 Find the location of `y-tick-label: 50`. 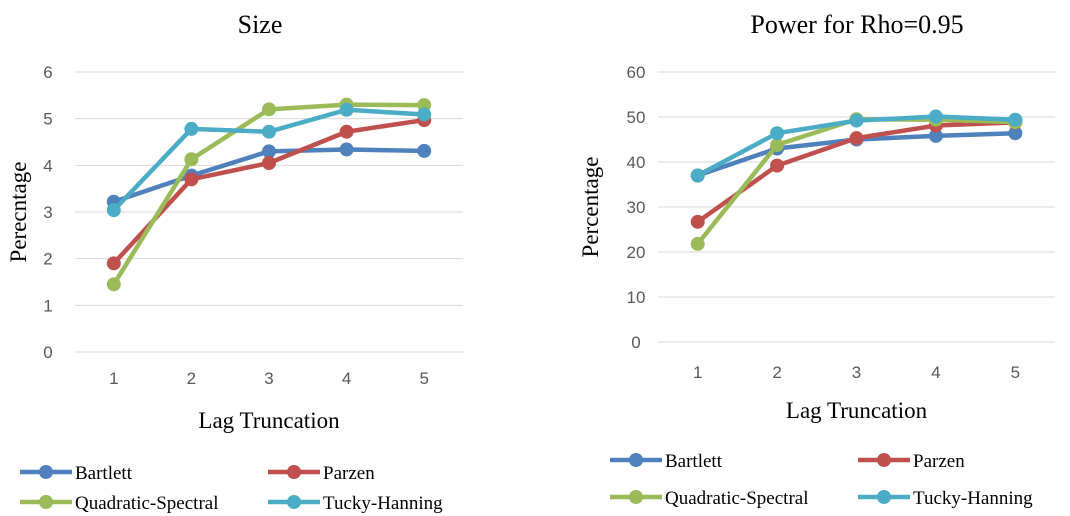

y-tick-label: 50 is located at coordinates (636, 117).